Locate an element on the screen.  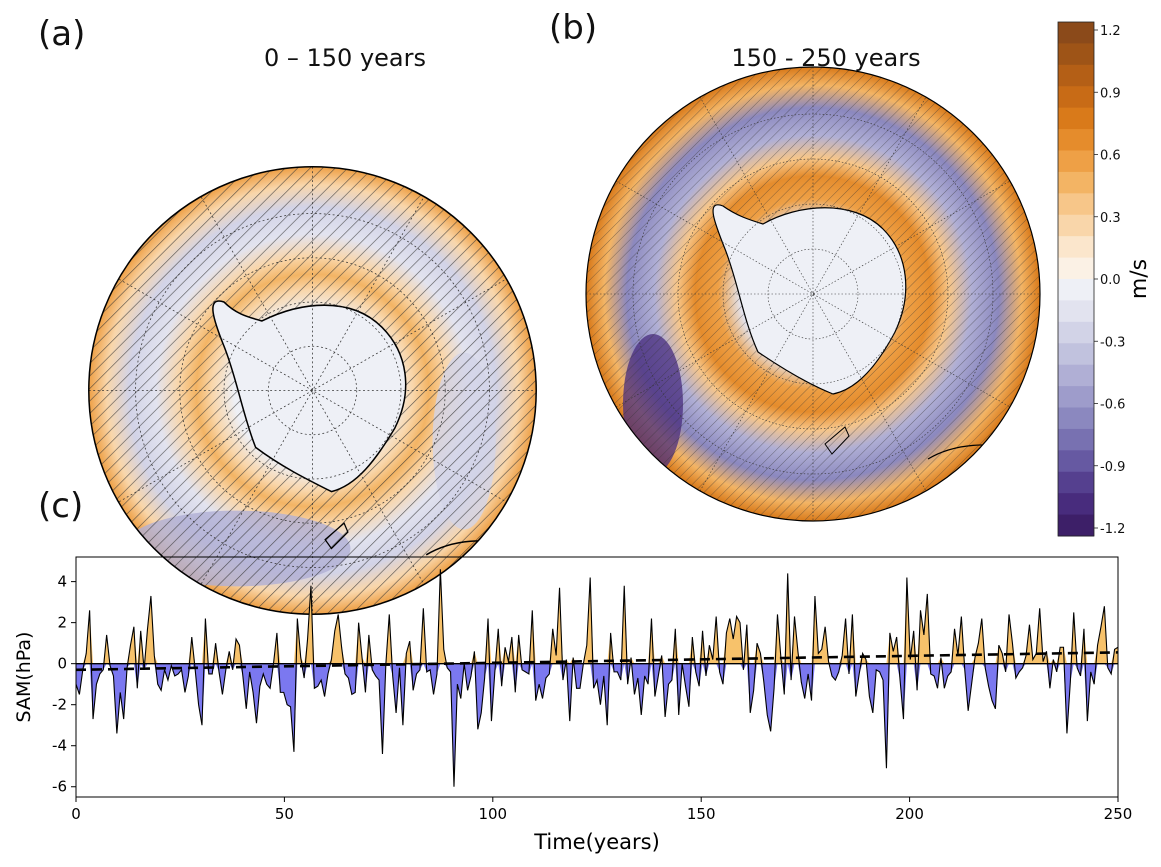
colorbar-tick-label: -0.6 is located at coordinates (1112, 405).